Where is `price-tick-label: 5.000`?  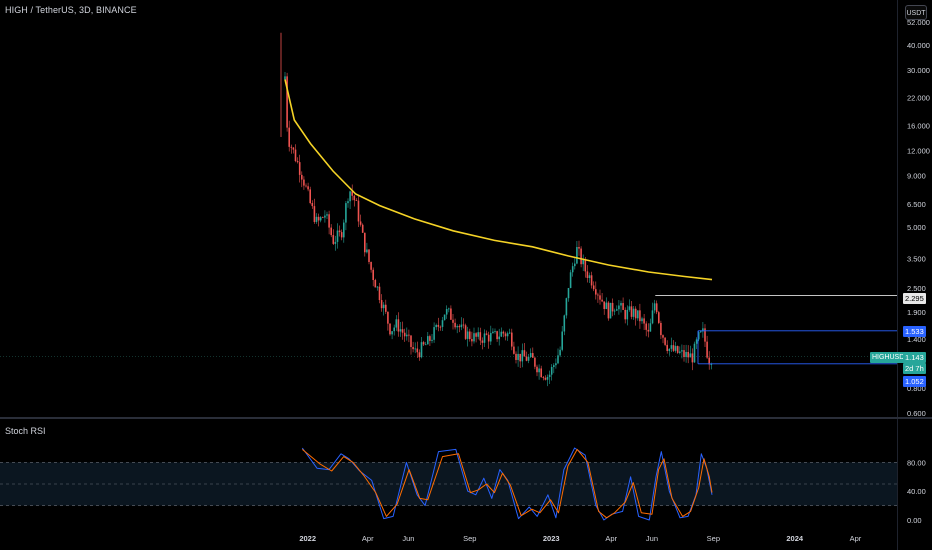
price-tick-label: 5.000 is located at coordinates (916, 227).